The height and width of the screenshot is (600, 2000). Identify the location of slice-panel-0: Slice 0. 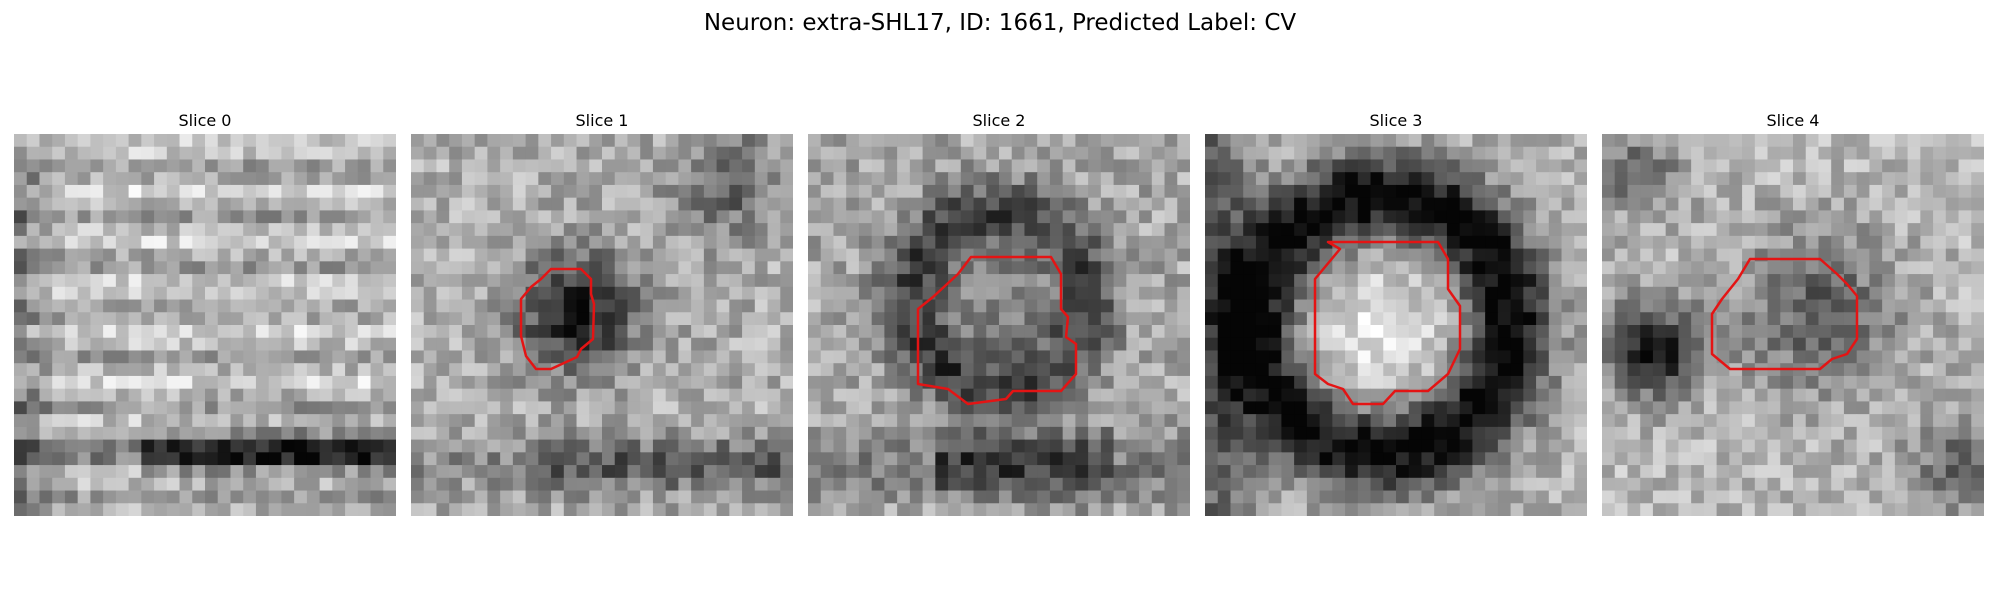
(205, 312).